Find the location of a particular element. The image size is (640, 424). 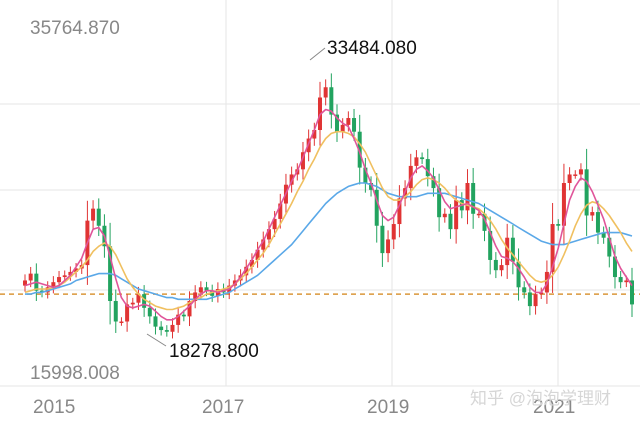

watermark: 知乎 @泡泡学理财 is located at coordinates (540, 398).